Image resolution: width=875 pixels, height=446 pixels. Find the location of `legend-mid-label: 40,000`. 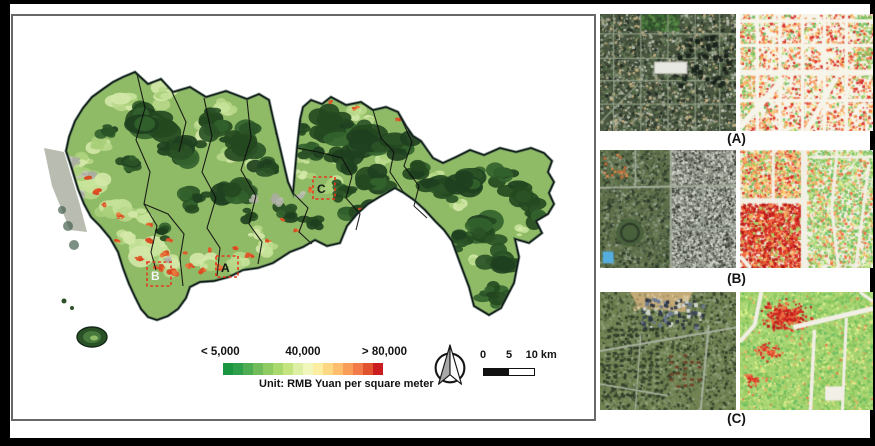

legend-mid-label: 40,000 is located at coordinates (303, 352).